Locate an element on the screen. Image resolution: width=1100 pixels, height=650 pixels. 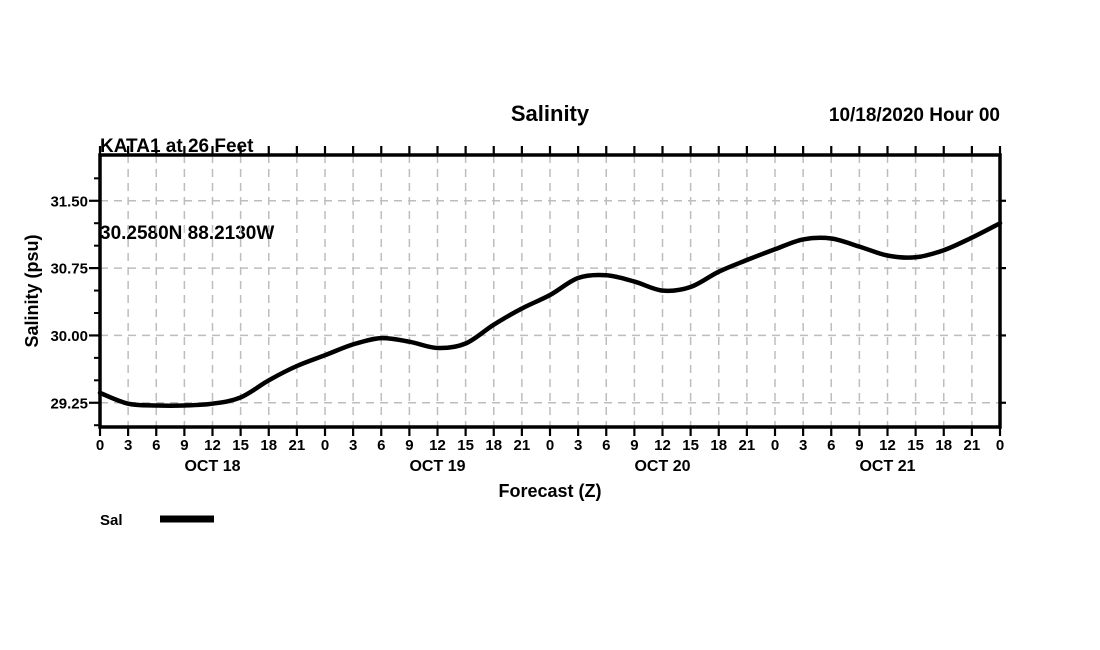
legend-label: Sal is located at coordinates (111, 520).